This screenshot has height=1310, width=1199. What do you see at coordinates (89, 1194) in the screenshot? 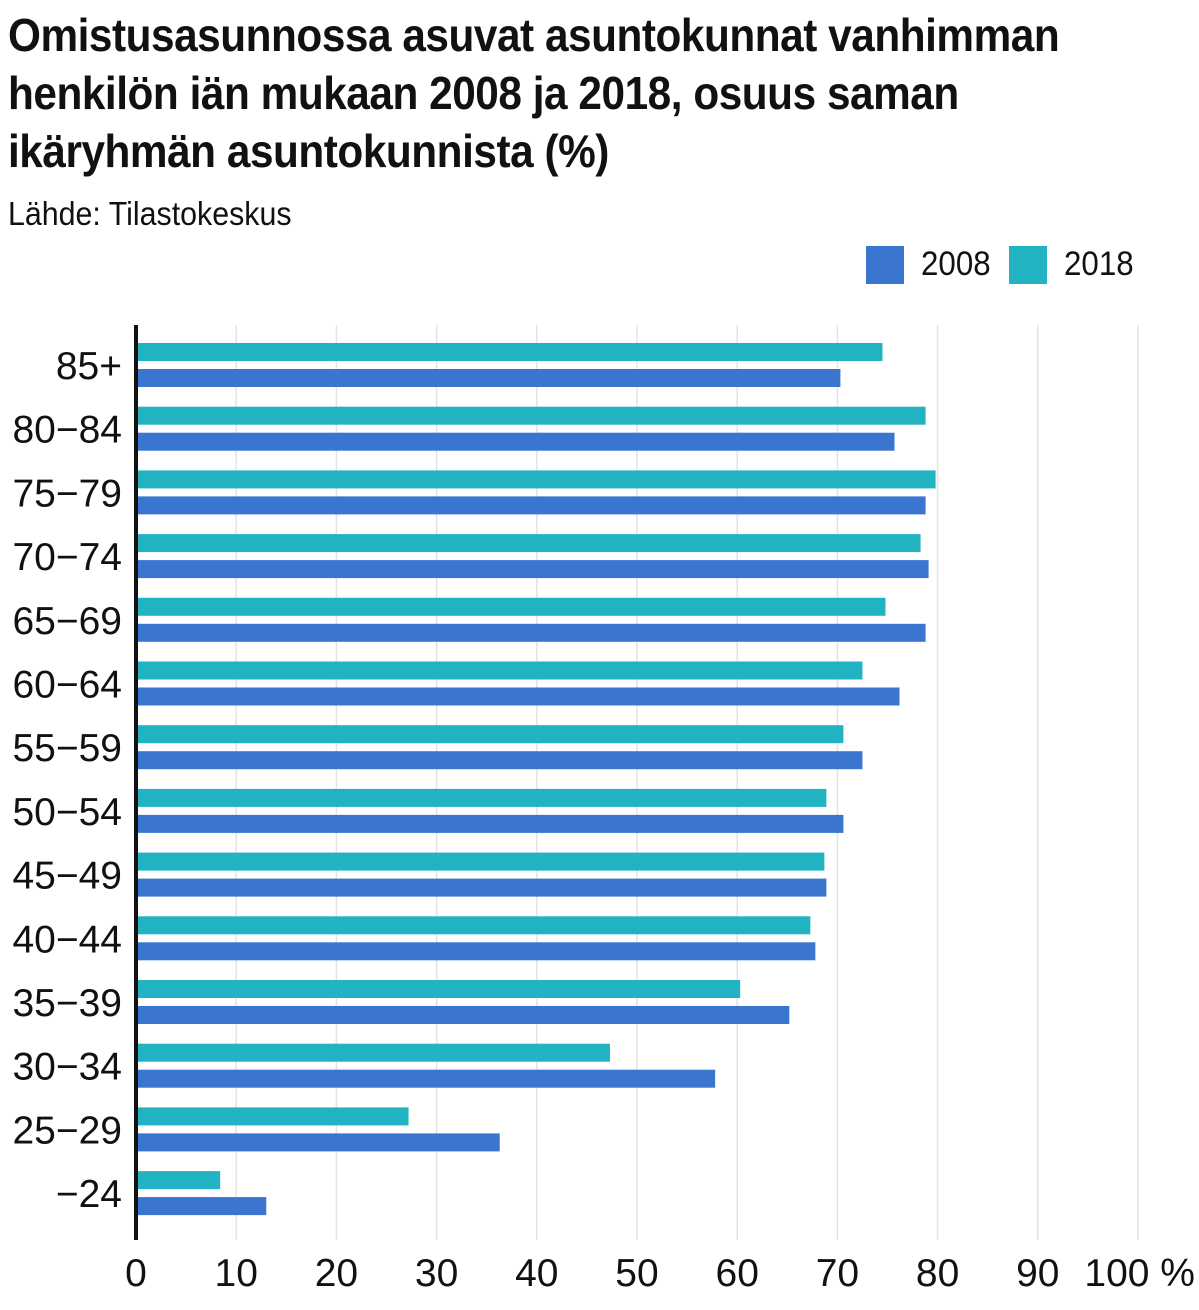
I see `category-label: −24` at bounding box center [89, 1194].